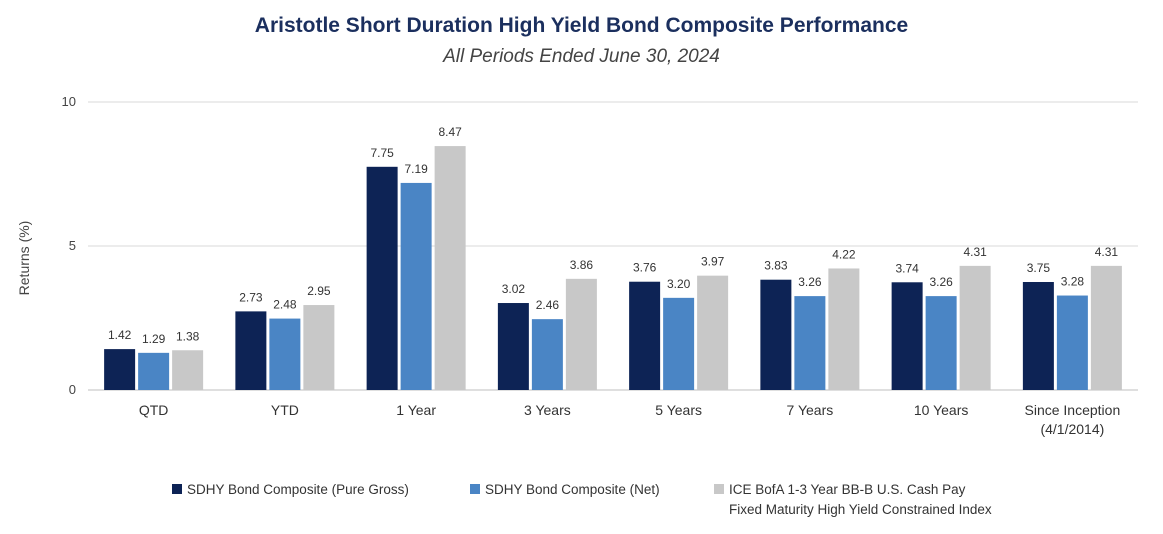  Describe the element at coordinates (251, 297) in the screenshot. I see `data-label: 2.73` at that location.